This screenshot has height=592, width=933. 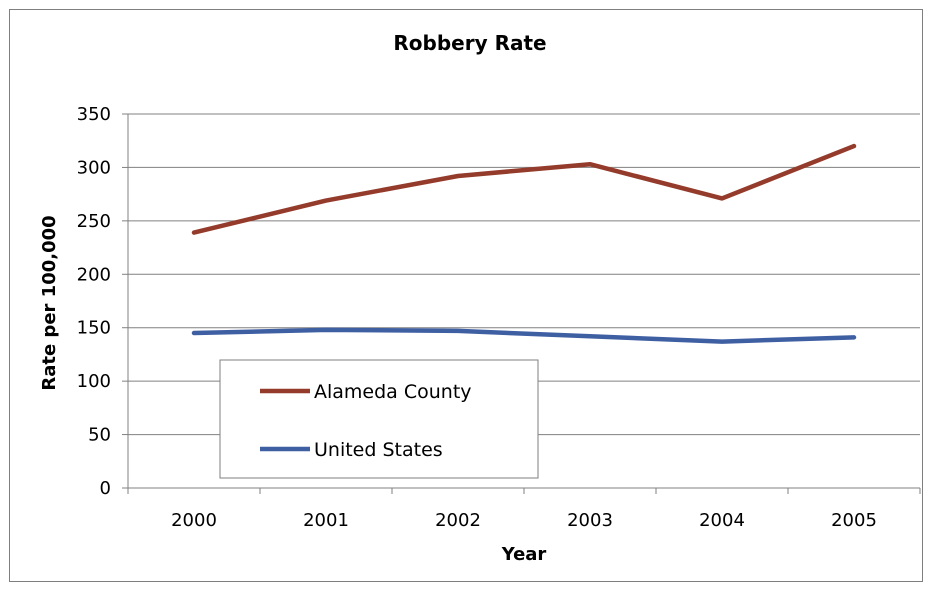 I want to click on legend: Alameda County United States, so click(x=379, y=419).